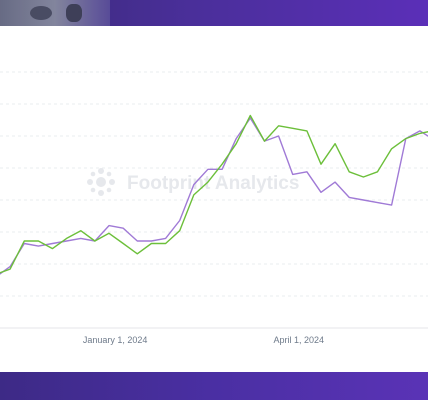  I want to click on bottom-banner, so click(214, 386).